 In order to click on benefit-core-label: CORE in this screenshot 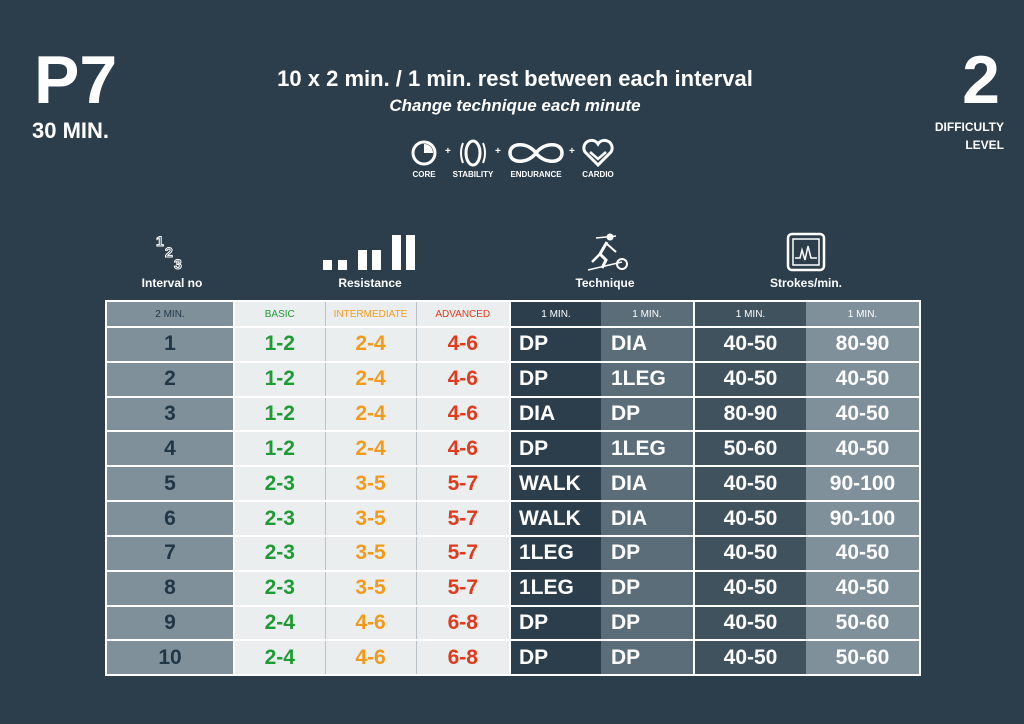, I will do `click(424, 174)`.